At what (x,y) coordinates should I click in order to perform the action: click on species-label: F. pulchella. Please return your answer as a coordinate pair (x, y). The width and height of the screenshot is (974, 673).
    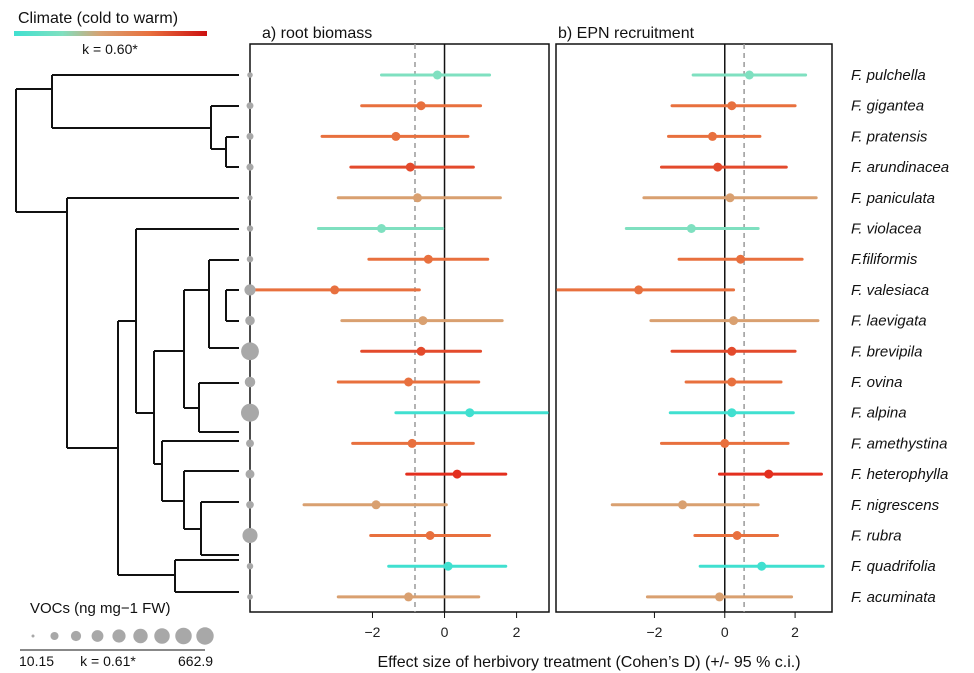
    Looking at the image, I should click on (888, 75).